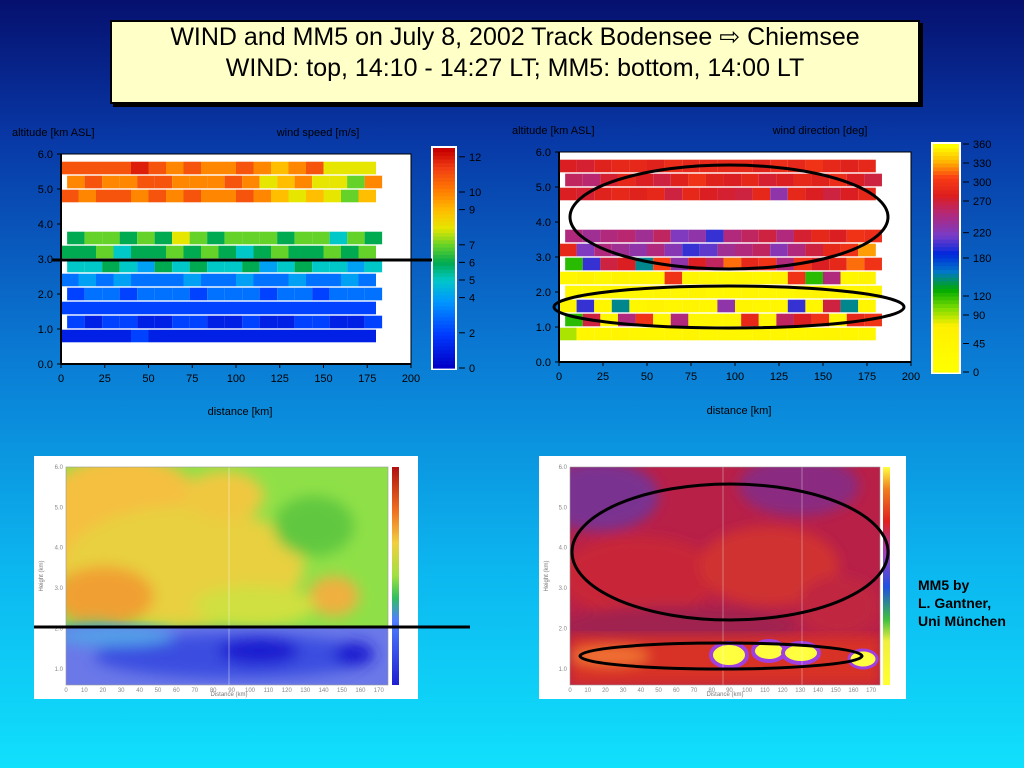  Describe the element at coordinates (472, 211) in the screenshot. I see `colorbar-tick-label: 9` at that location.